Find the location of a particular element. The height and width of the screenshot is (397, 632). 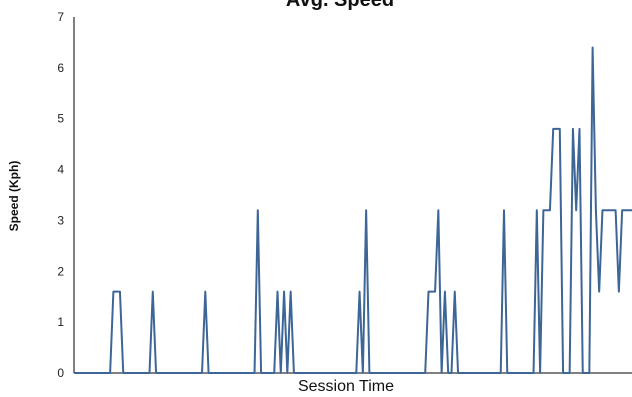

x-axis-label: Session Time is located at coordinates (346, 386).